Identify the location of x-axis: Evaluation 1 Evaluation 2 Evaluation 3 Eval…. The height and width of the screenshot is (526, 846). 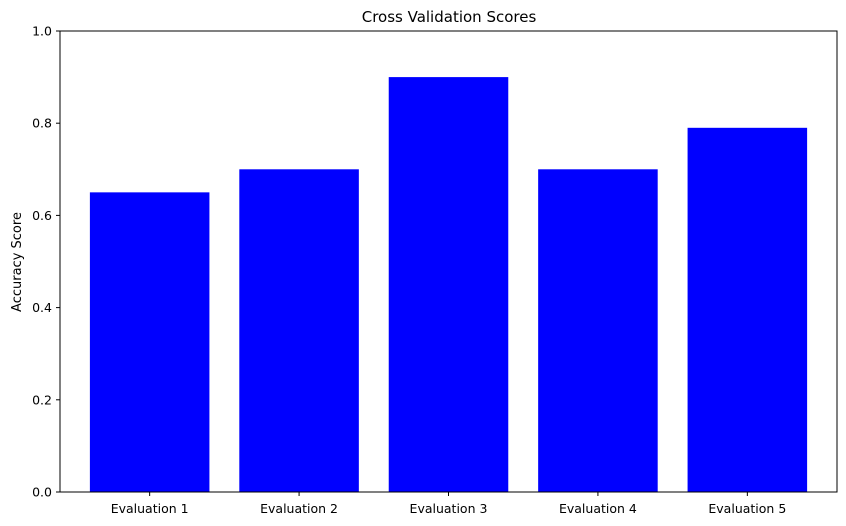
(448, 504).